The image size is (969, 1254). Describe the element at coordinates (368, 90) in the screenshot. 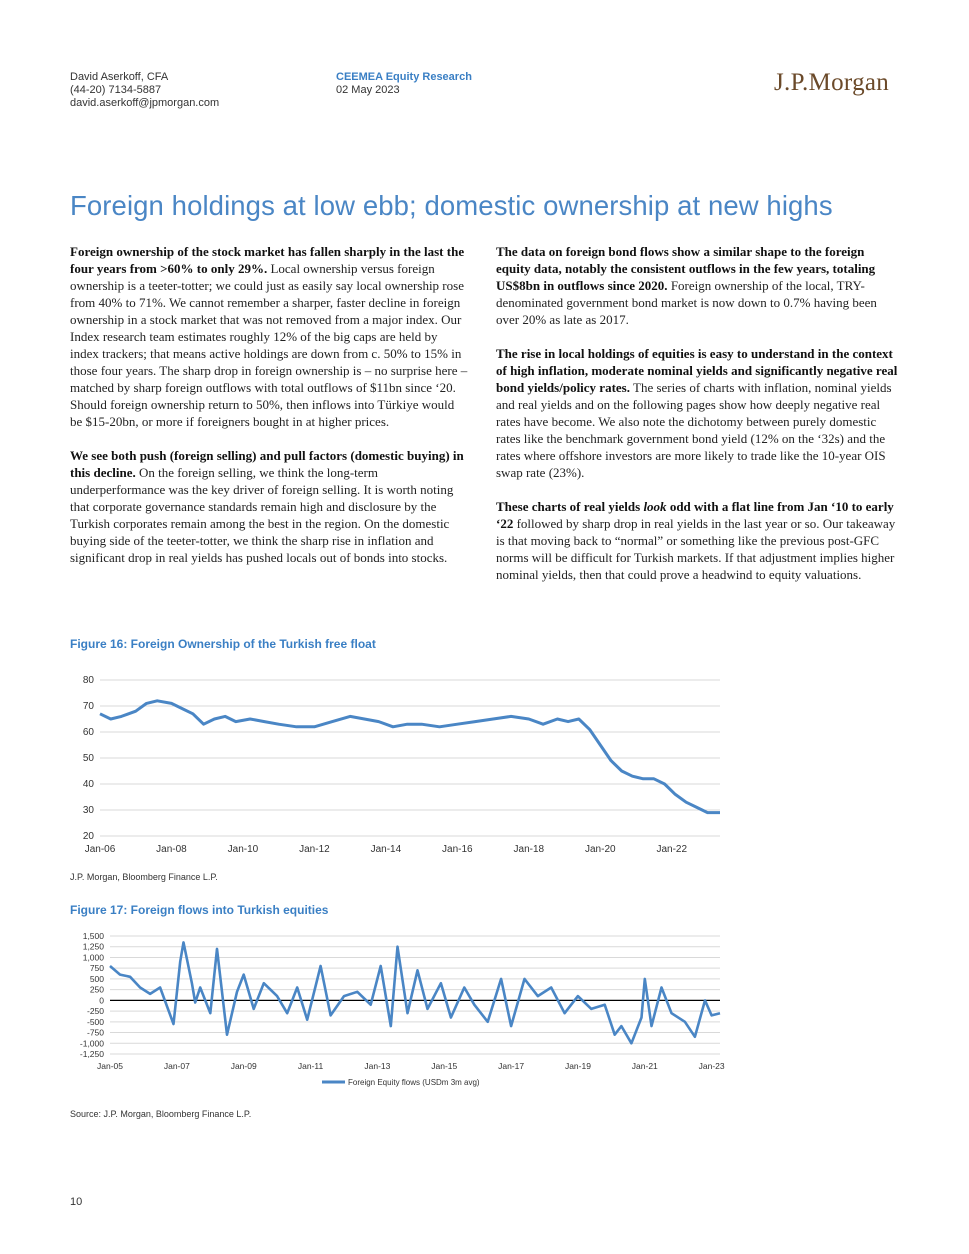

I see `publication-date: 02 May 2023` at that location.